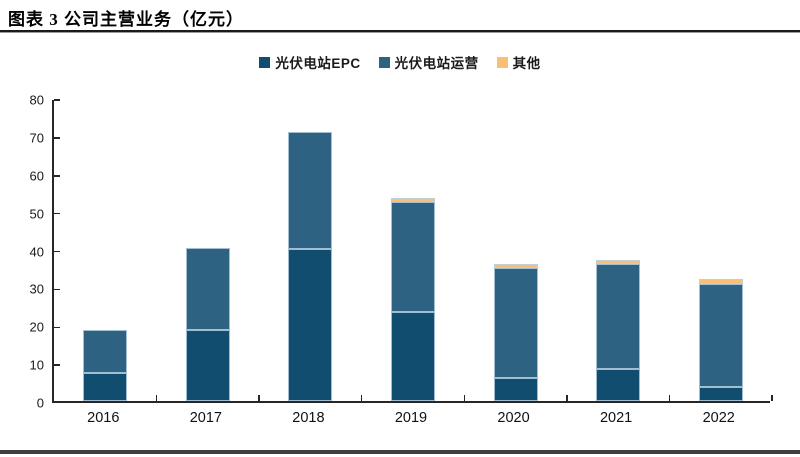  Describe the element at coordinates (36, 138) in the screenshot. I see `y-axis-label: 70` at that location.